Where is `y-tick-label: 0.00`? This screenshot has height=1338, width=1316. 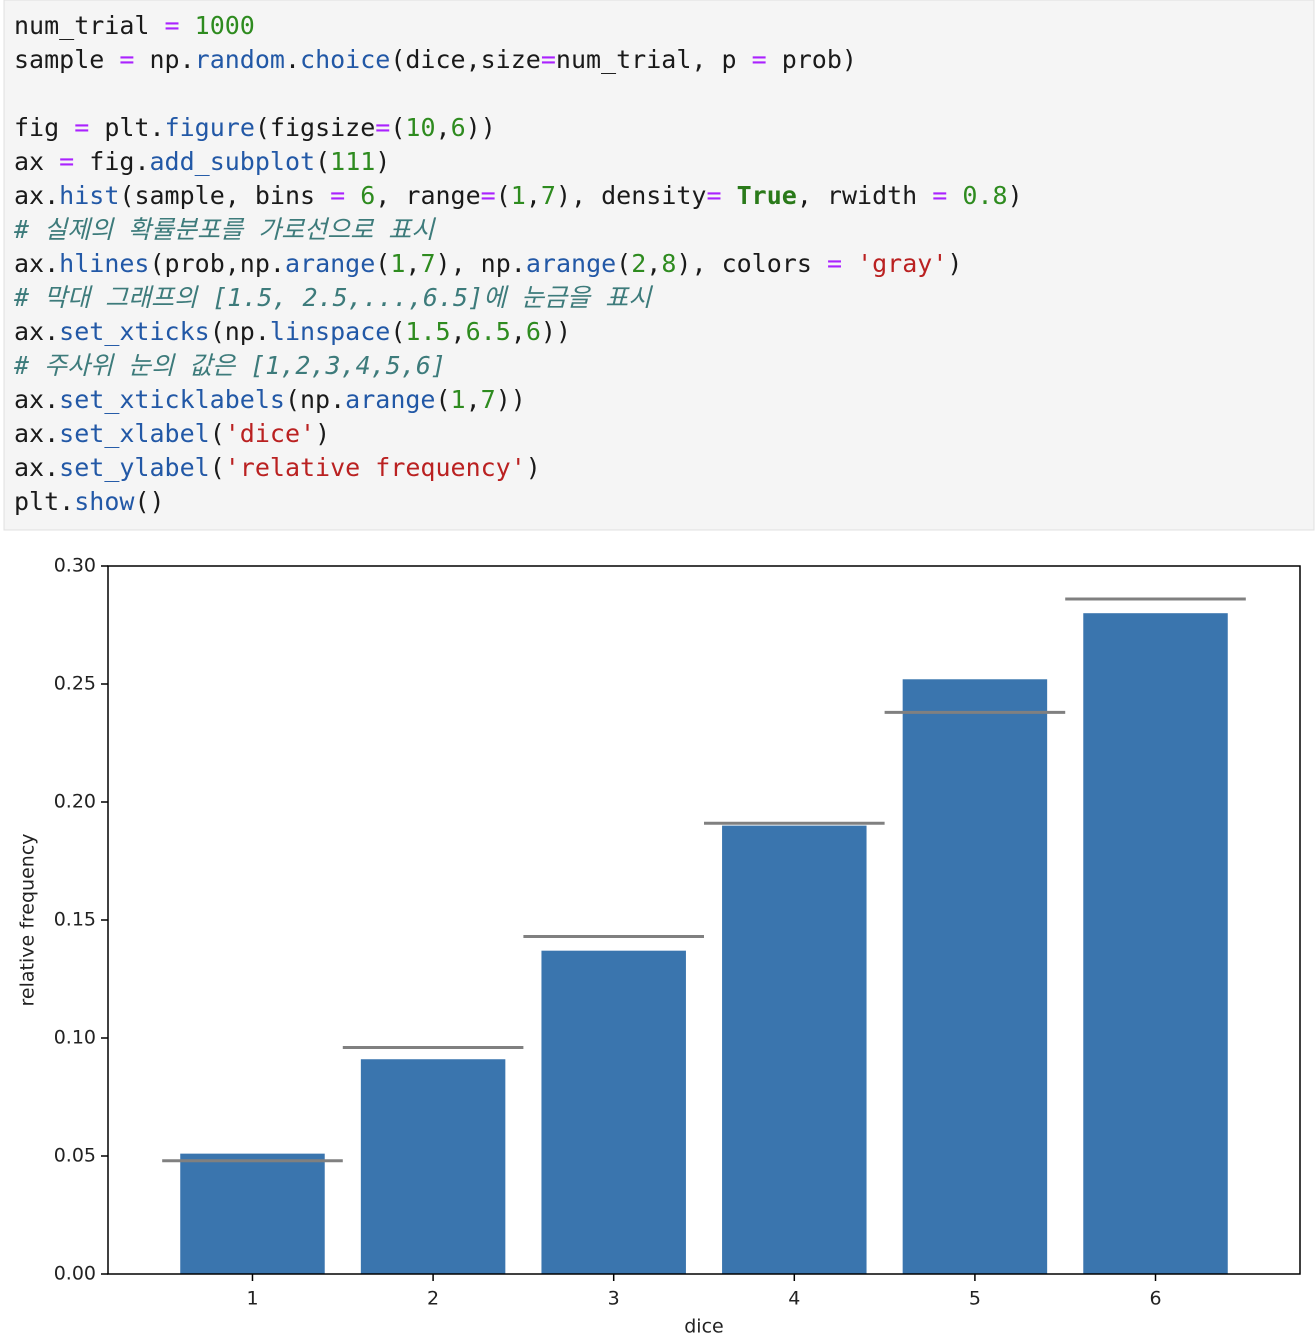
y-tick-label: 0.00 is located at coordinates (75, 1274).